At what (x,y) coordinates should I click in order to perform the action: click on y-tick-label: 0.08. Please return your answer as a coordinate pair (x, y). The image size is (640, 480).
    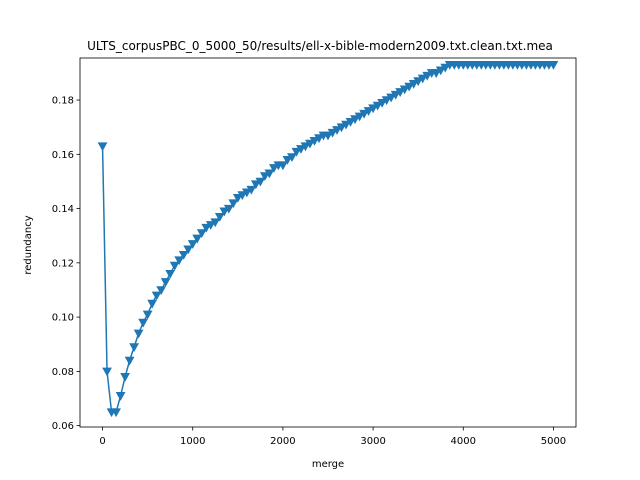
    Looking at the image, I should click on (63, 372).